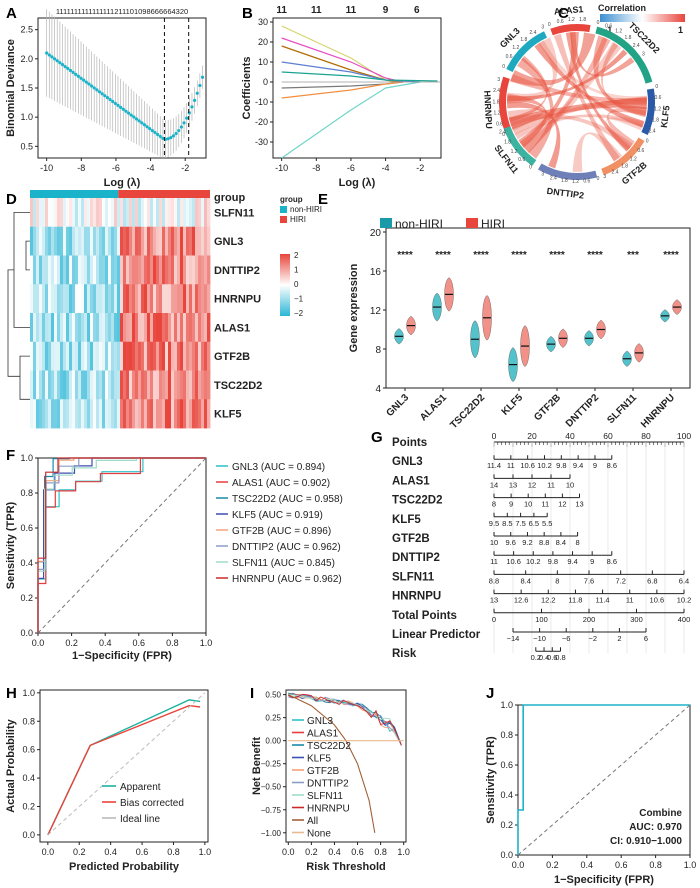 This screenshot has width=700, height=888. What do you see at coordinates (232, 357) in the screenshot?
I see `panel-d-row-label: GTF2B` at bounding box center [232, 357].